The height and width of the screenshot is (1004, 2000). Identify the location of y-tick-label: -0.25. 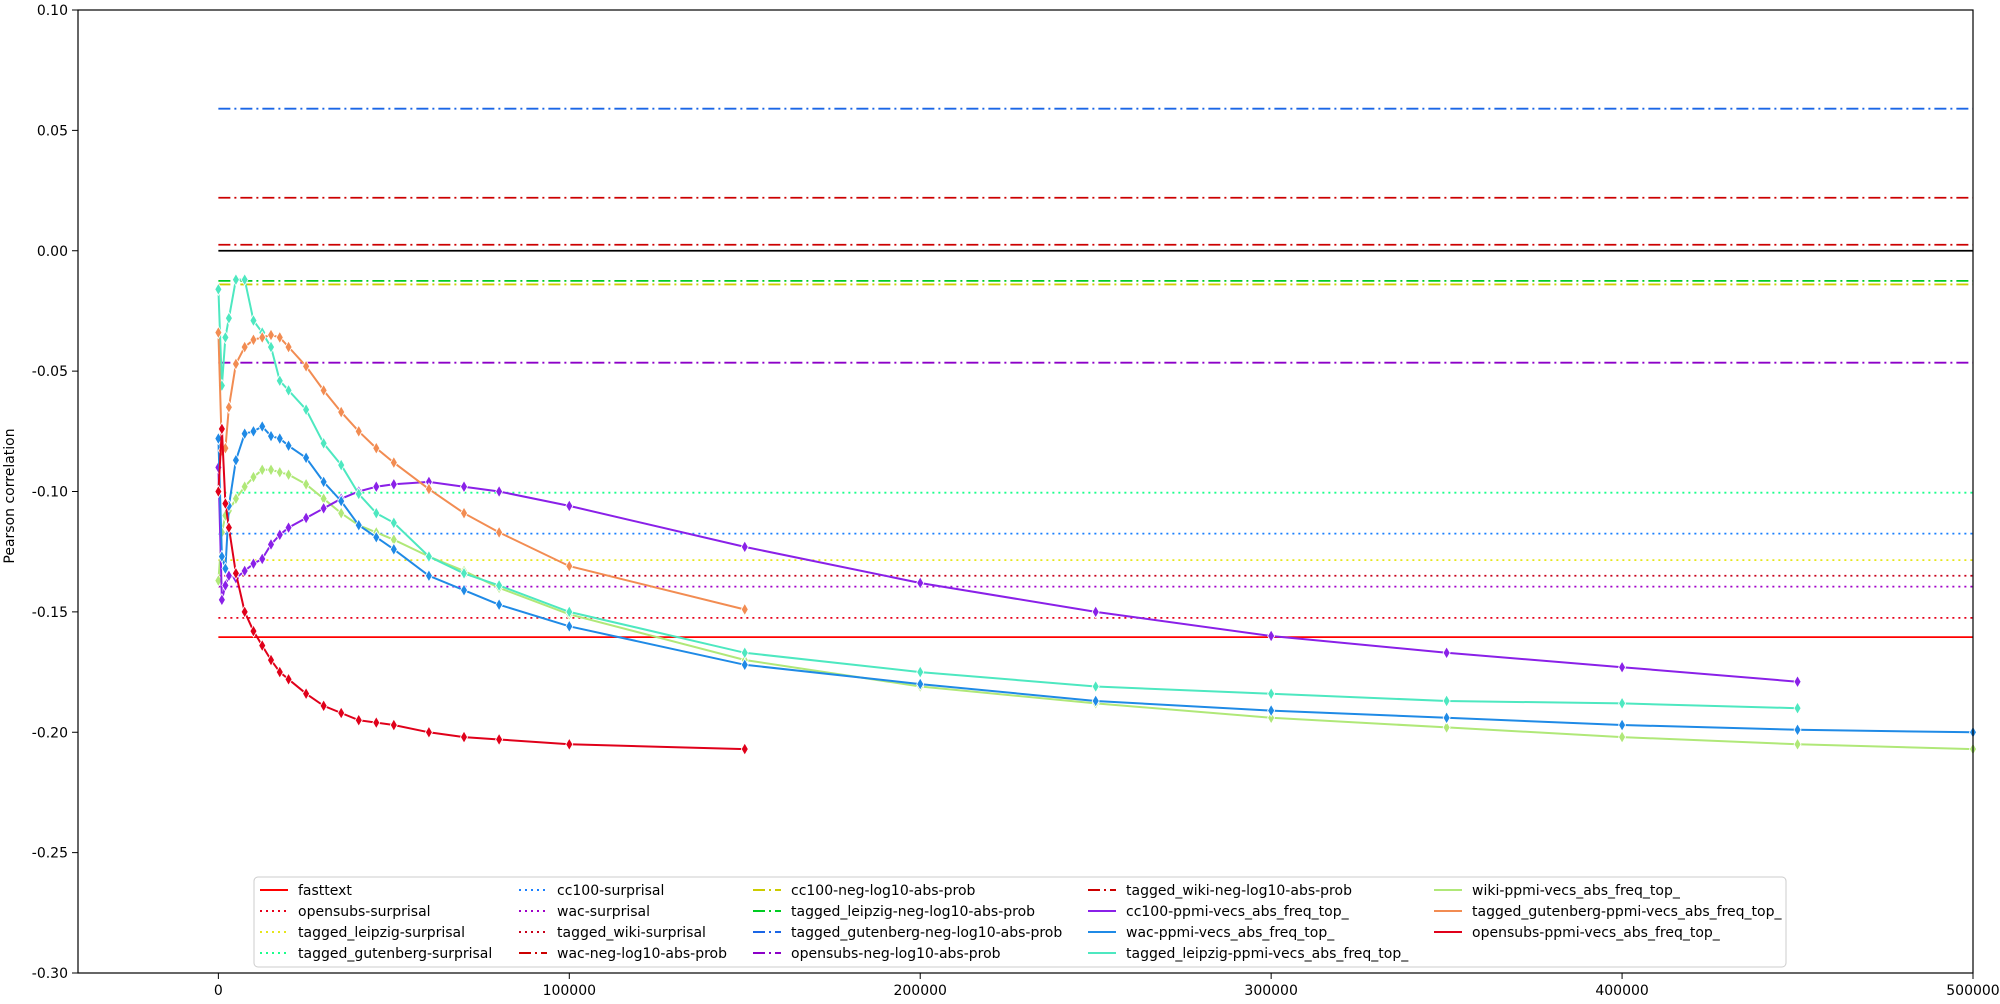
(50, 854).